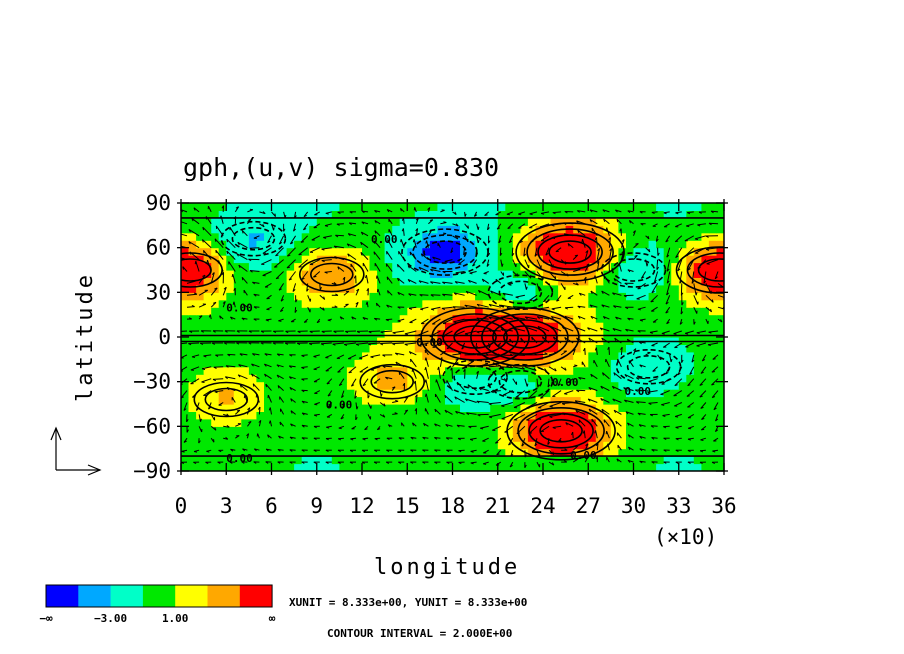  What do you see at coordinates (271, 506) in the screenshot?
I see `x-tick-label: 6` at bounding box center [271, 506].